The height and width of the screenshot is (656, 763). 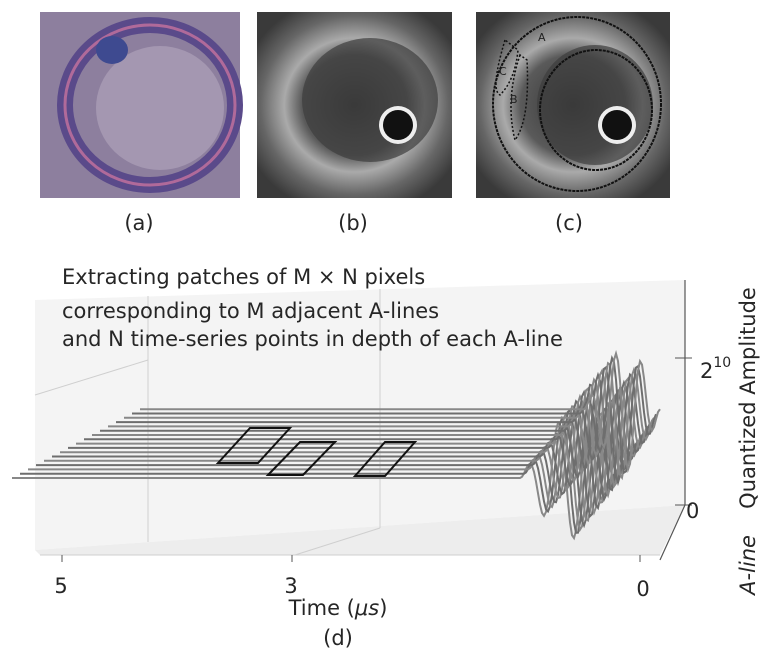 What do you see at coordinates (353, 223) in the screenshot?
I see `panel-label: (b)` at bounding box center [353, 223].